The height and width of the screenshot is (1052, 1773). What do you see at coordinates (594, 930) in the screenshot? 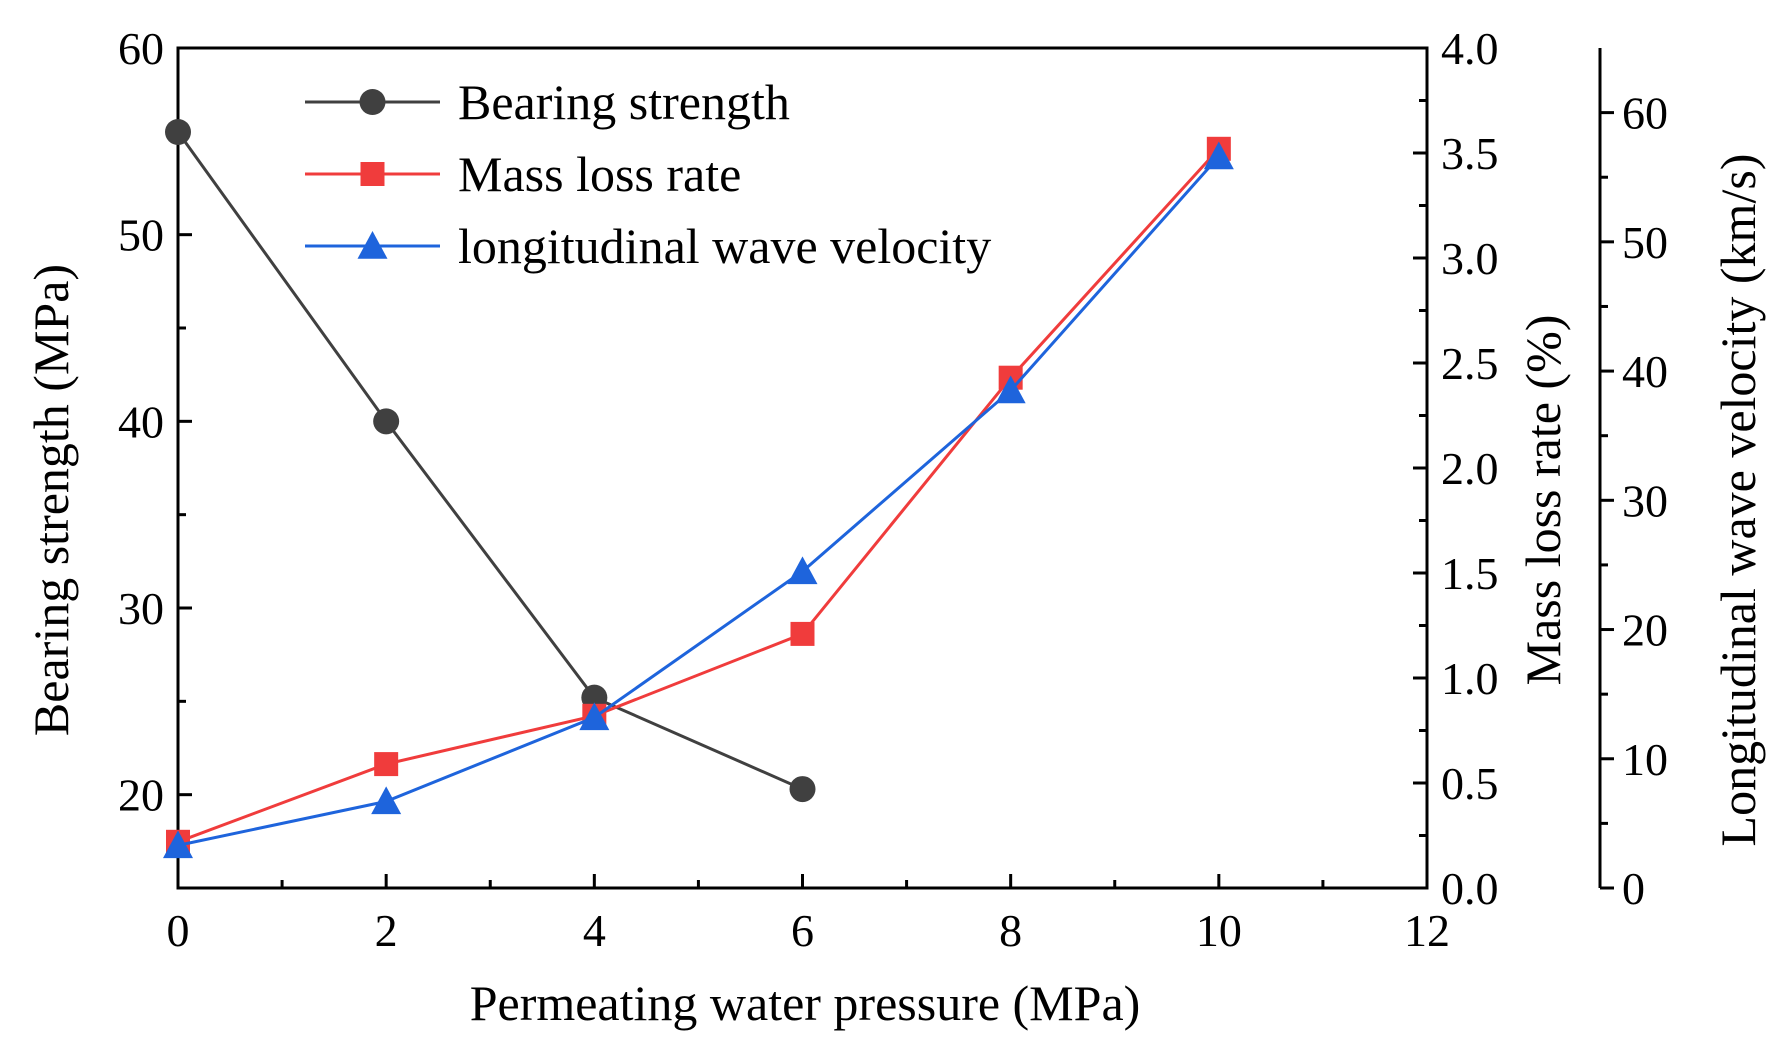
I see `x-tick-label: 4` at bounding box center [594, 930].